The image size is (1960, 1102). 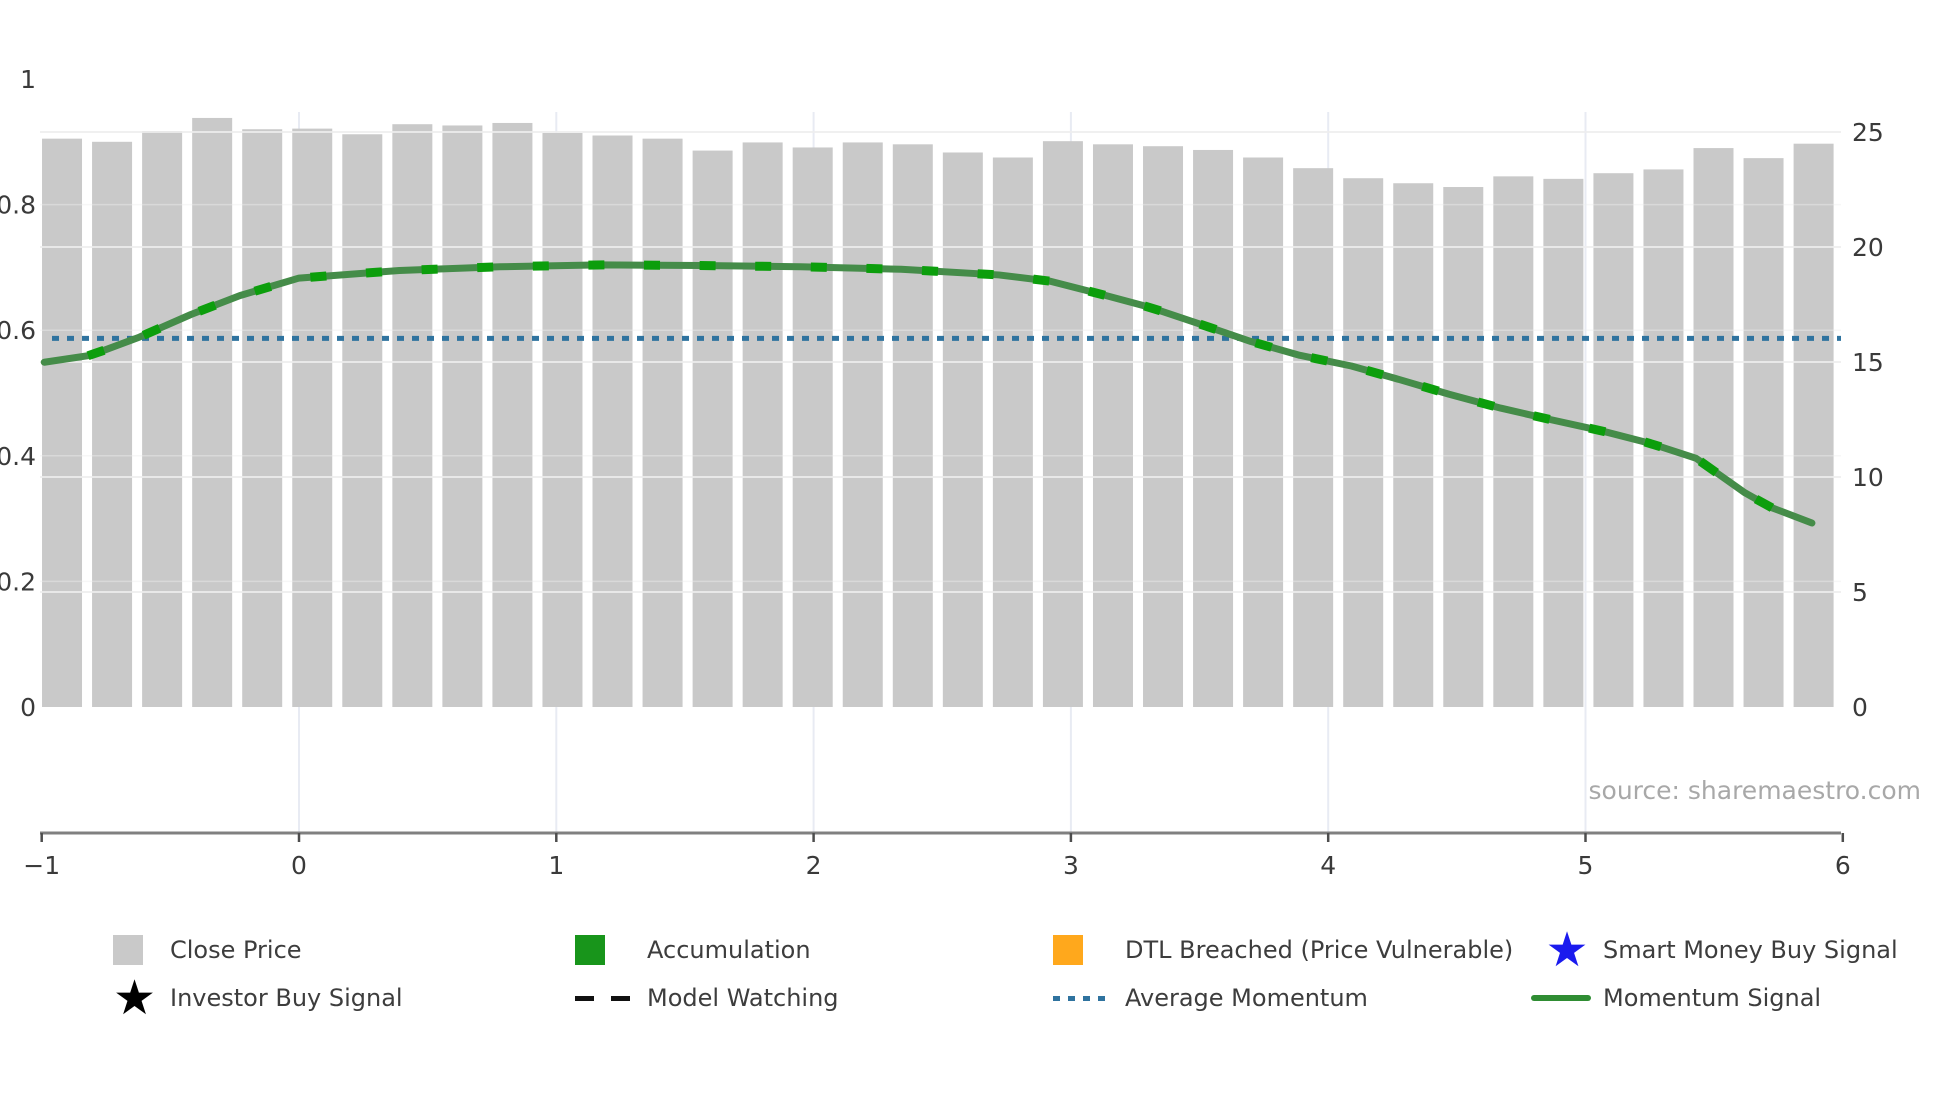 What do you see at coordinates (1319, 950) in the screenshot?
I see `legend-label: DTL Breached (Price Vulnerable)` at bounding box center [1319, 950].